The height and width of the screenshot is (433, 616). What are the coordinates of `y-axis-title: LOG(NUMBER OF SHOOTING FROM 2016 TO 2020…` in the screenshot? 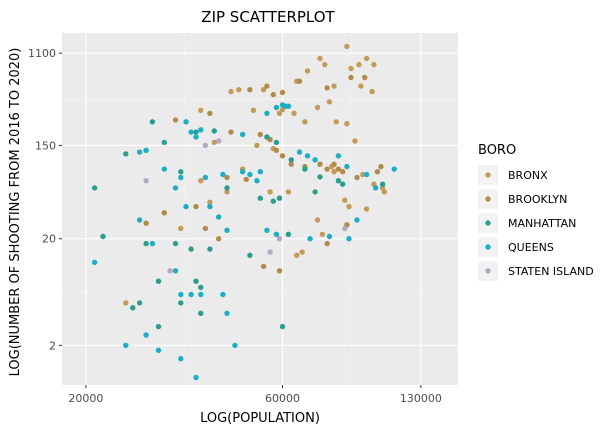 It's located at (15, 212).